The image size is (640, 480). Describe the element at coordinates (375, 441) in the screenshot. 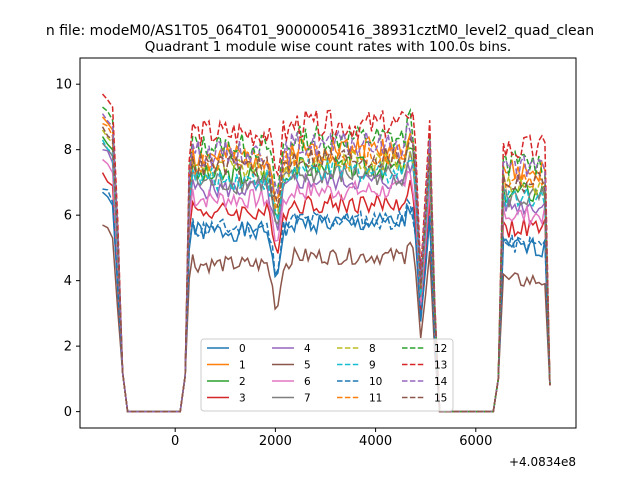

I see `x-tick-label: 4000` at that location.